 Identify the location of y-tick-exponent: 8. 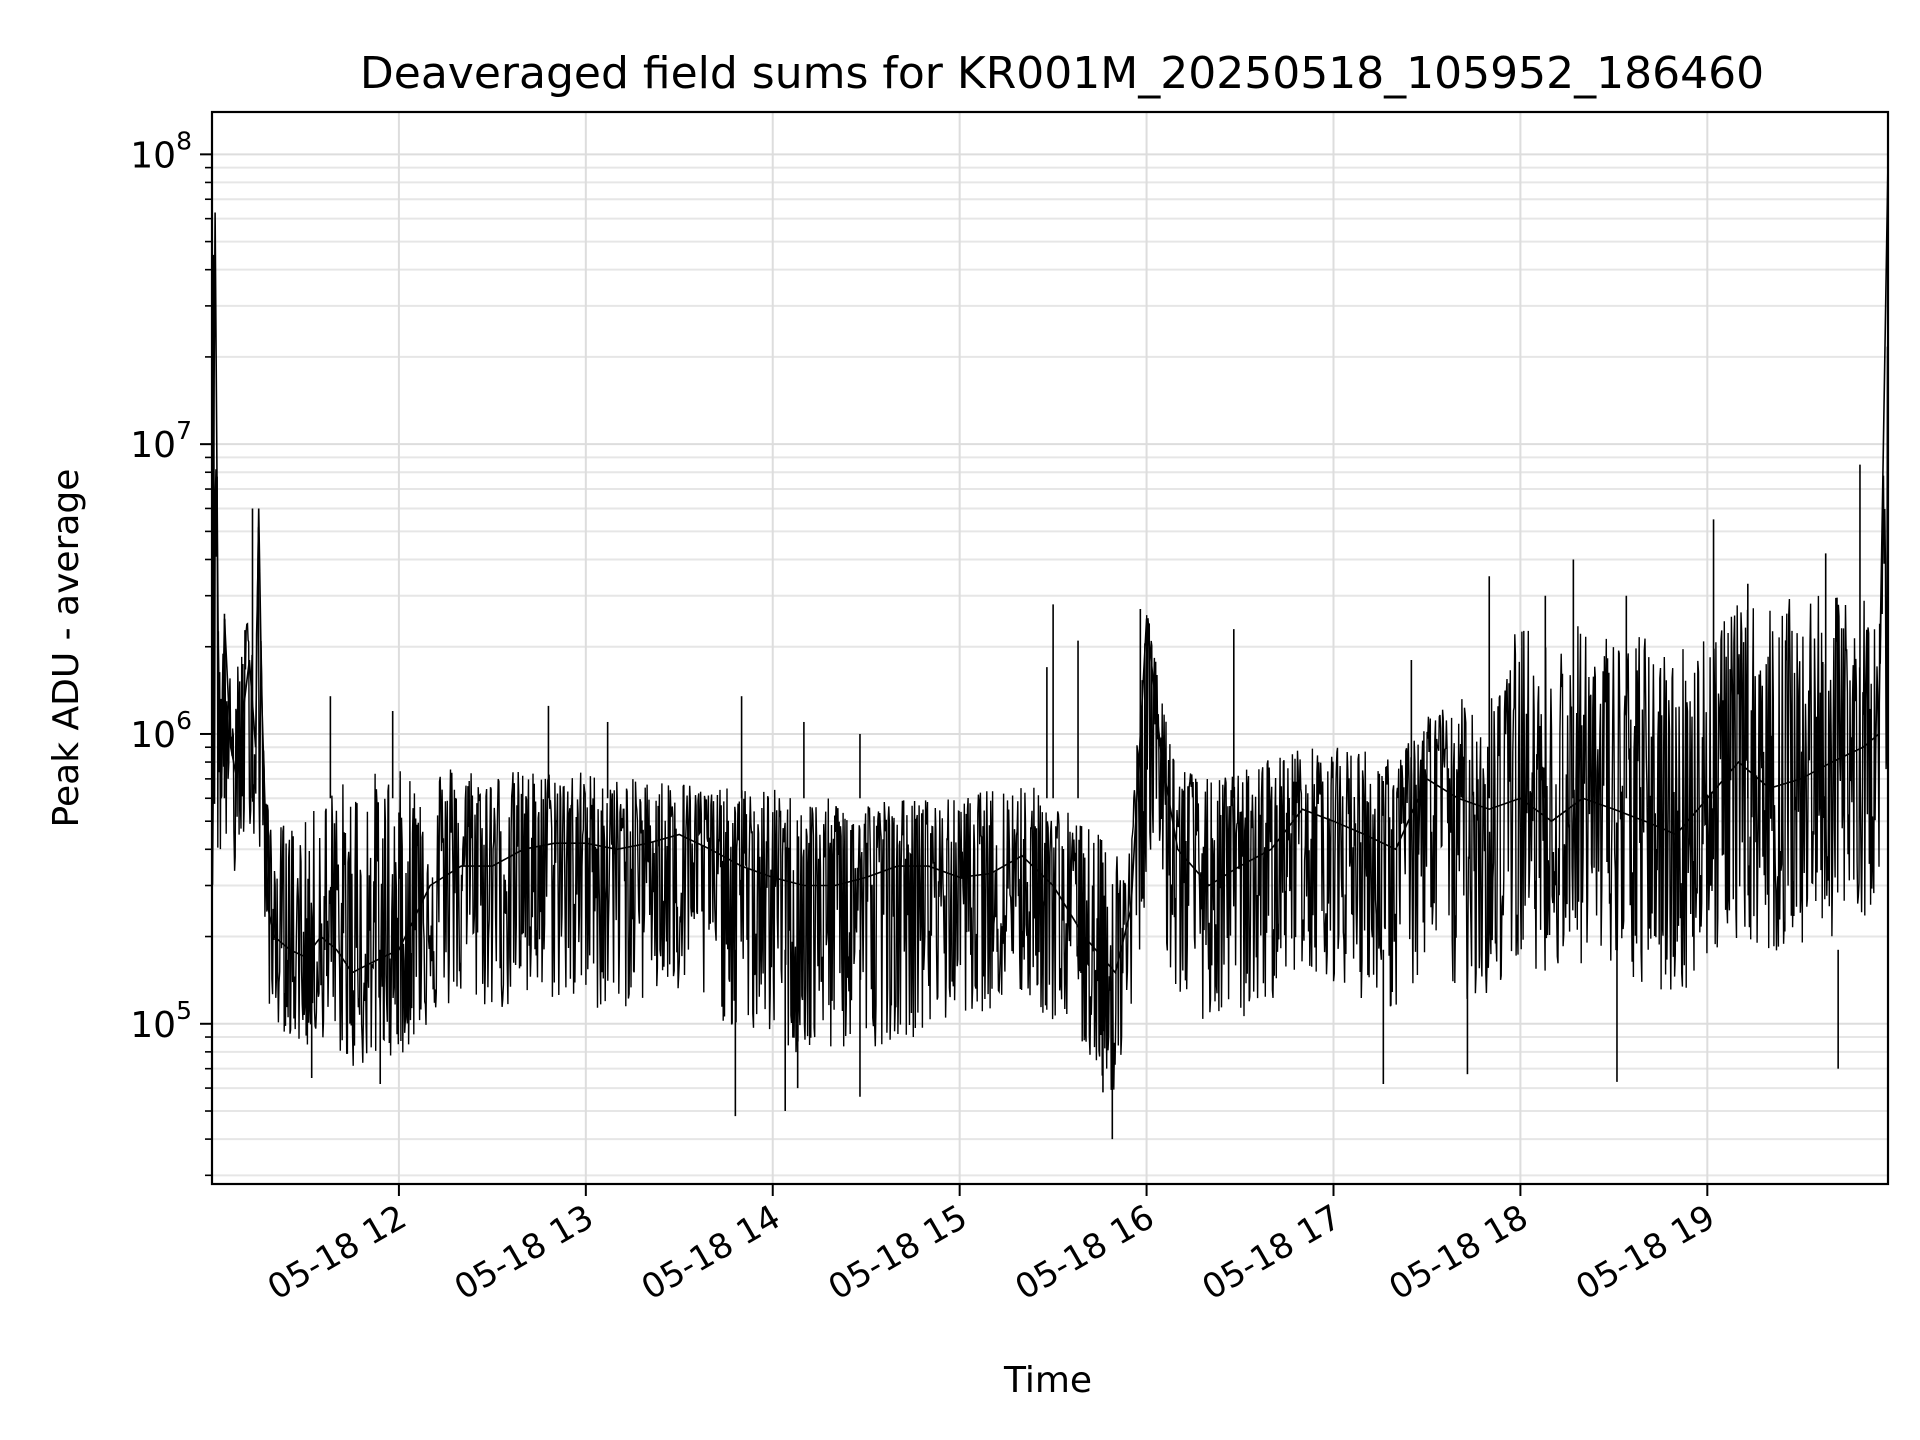
(184, 140).